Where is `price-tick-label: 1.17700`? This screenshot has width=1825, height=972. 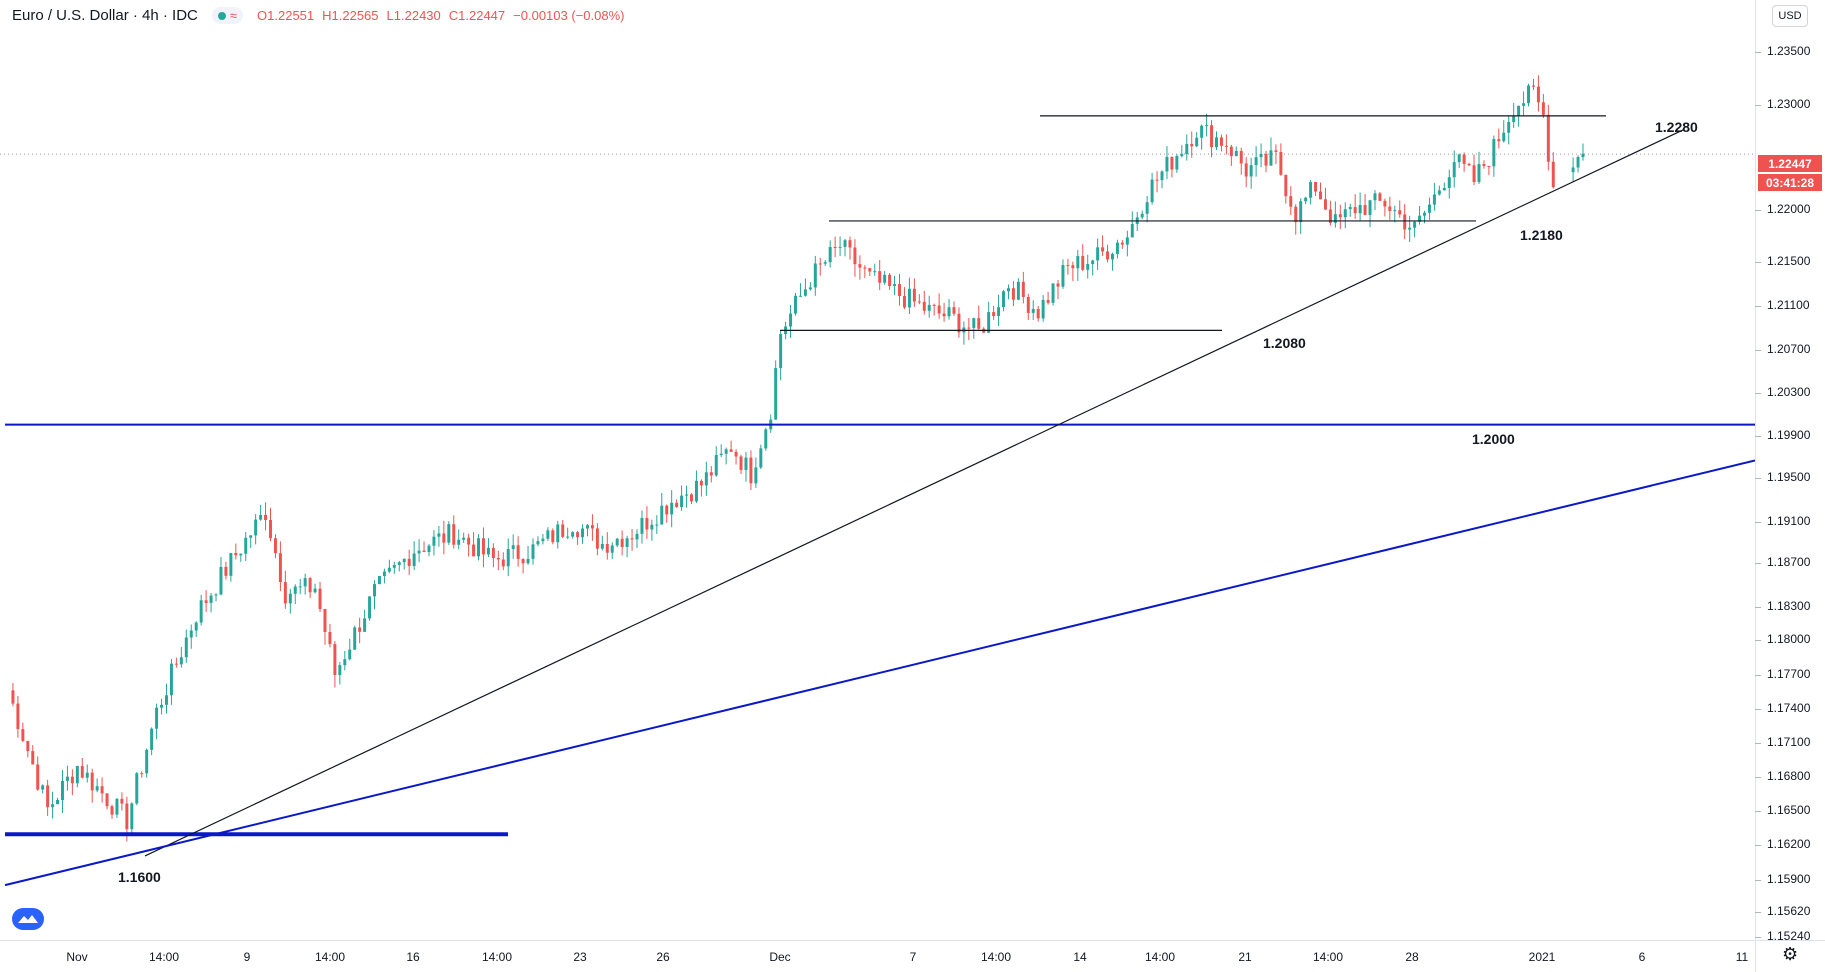
price-tick-label: 1.17700 is located at coordinates (1789, 674).